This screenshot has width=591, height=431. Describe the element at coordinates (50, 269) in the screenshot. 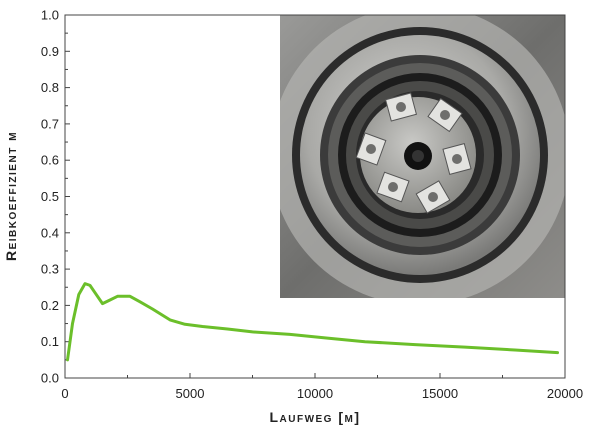

I see `y-tick-label: 0.3` at that location.